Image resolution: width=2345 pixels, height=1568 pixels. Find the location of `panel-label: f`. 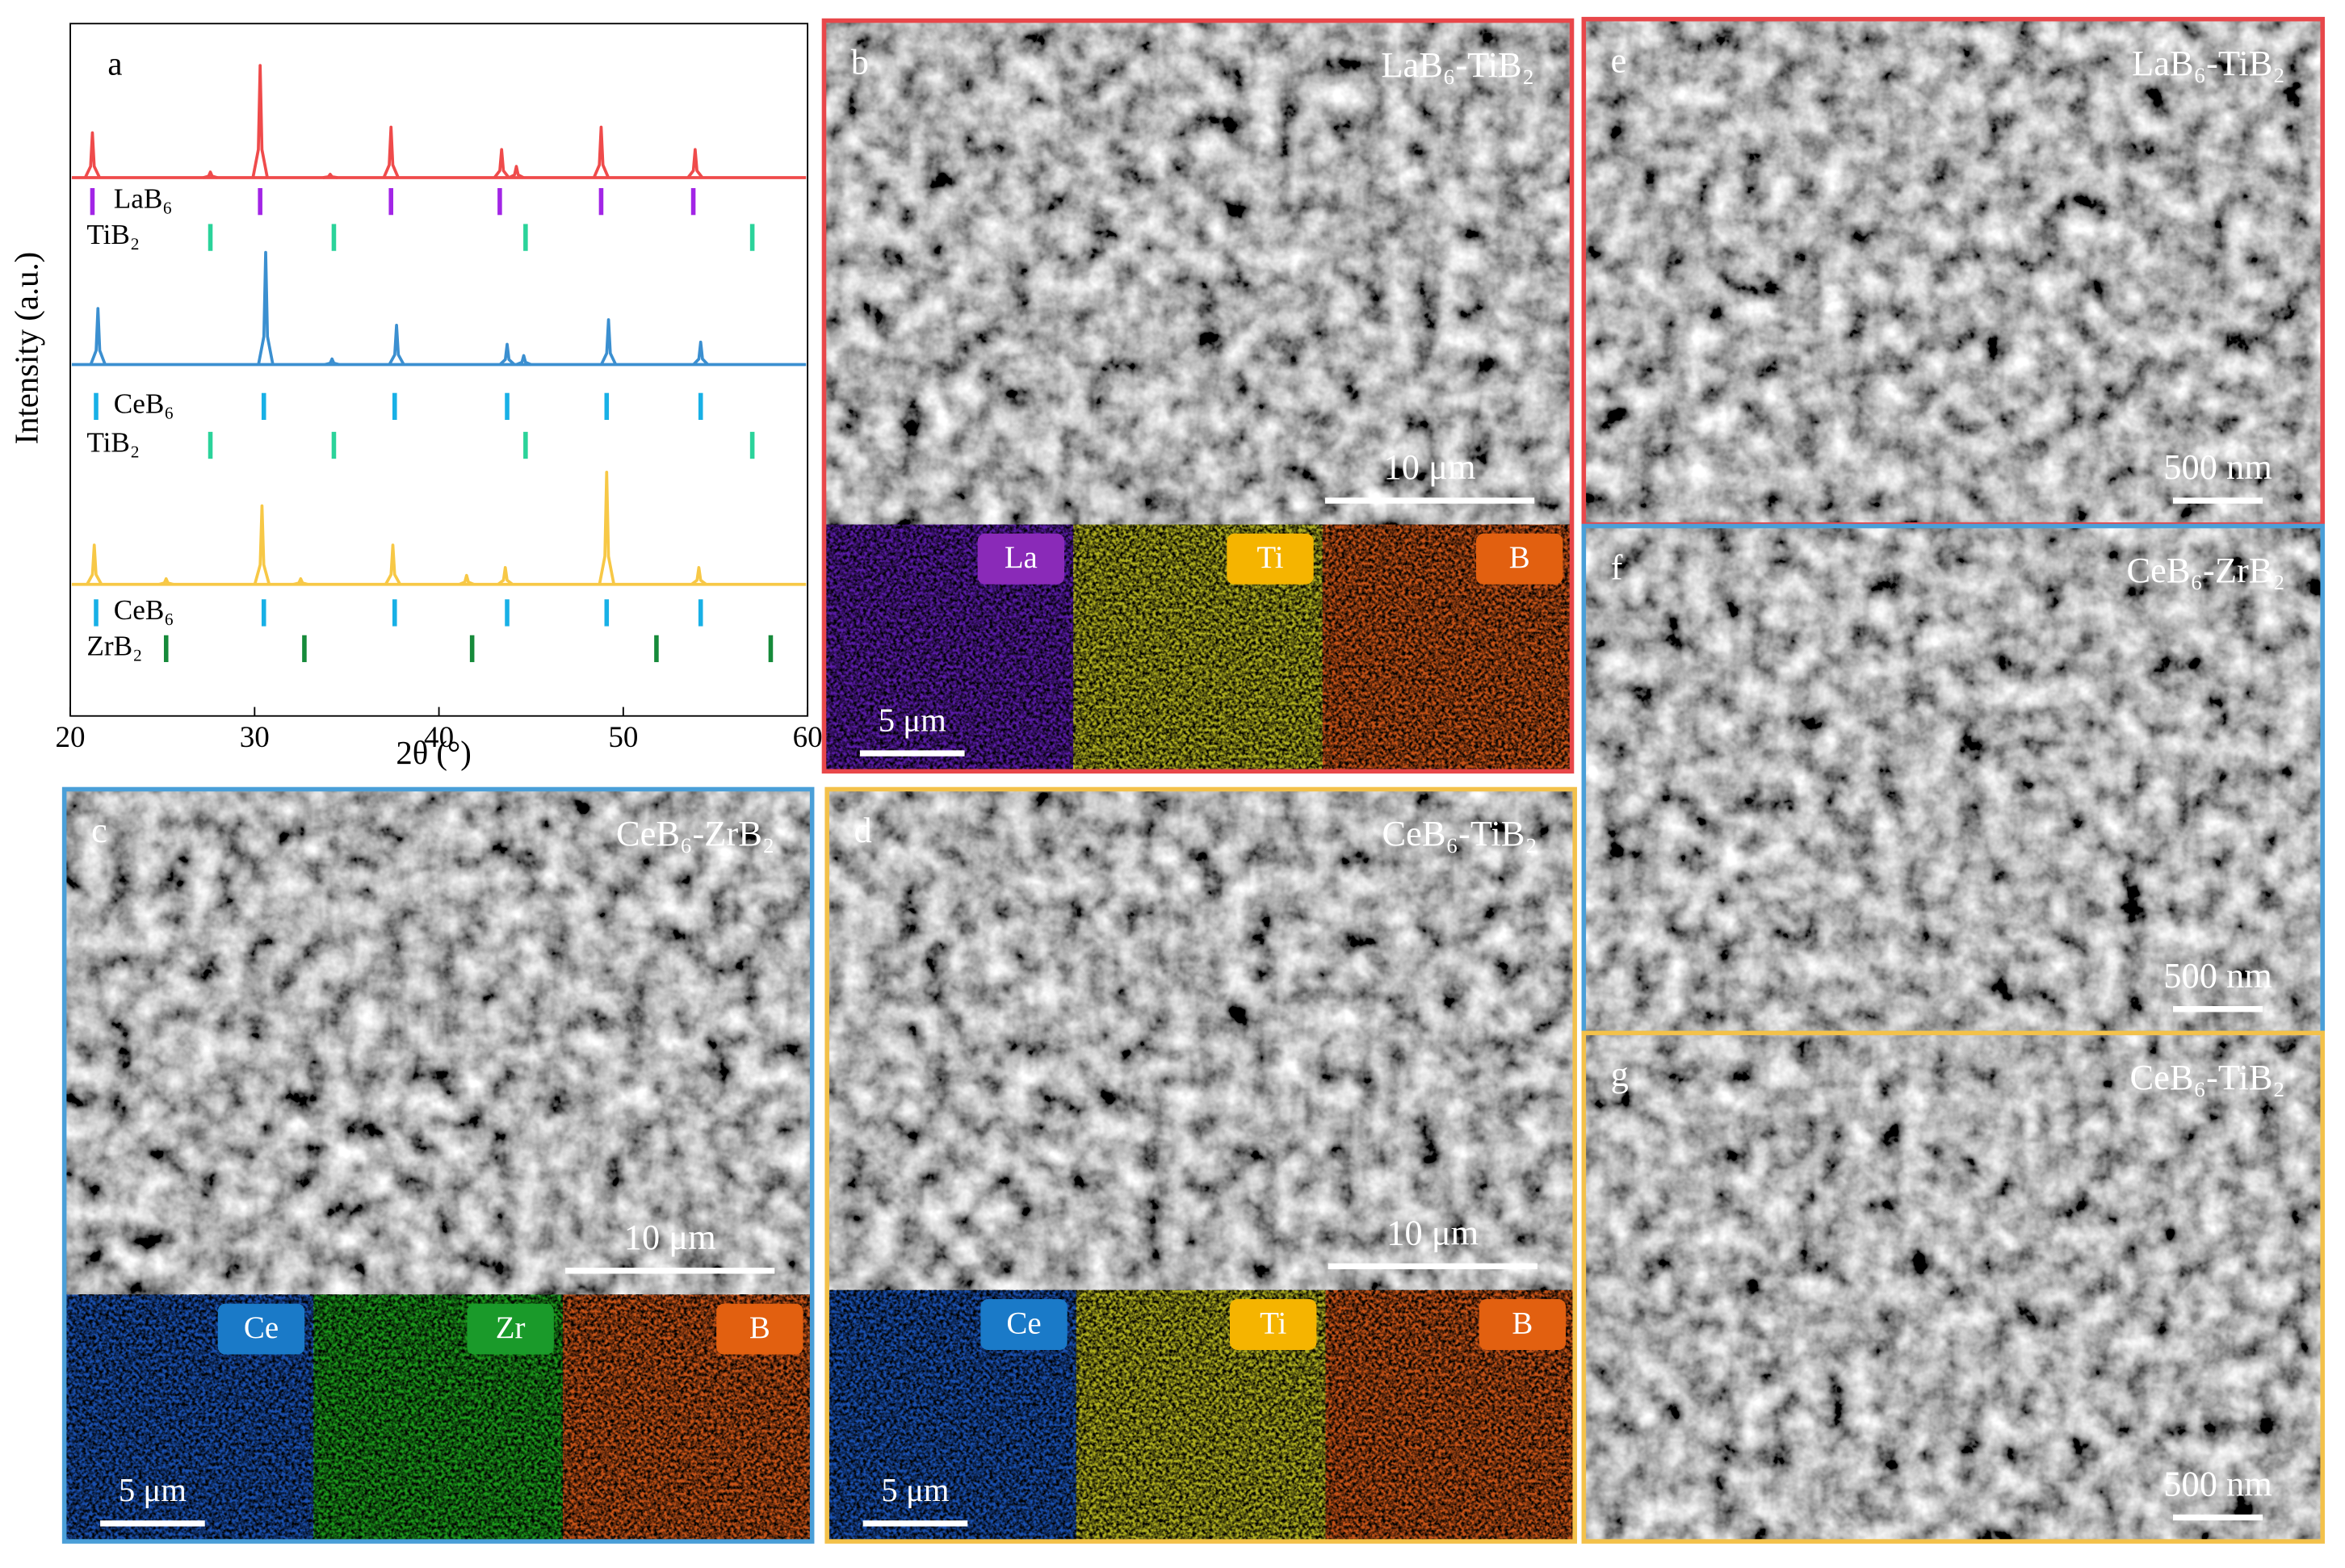

panel-label: f is located at coordinates (1617, 567).